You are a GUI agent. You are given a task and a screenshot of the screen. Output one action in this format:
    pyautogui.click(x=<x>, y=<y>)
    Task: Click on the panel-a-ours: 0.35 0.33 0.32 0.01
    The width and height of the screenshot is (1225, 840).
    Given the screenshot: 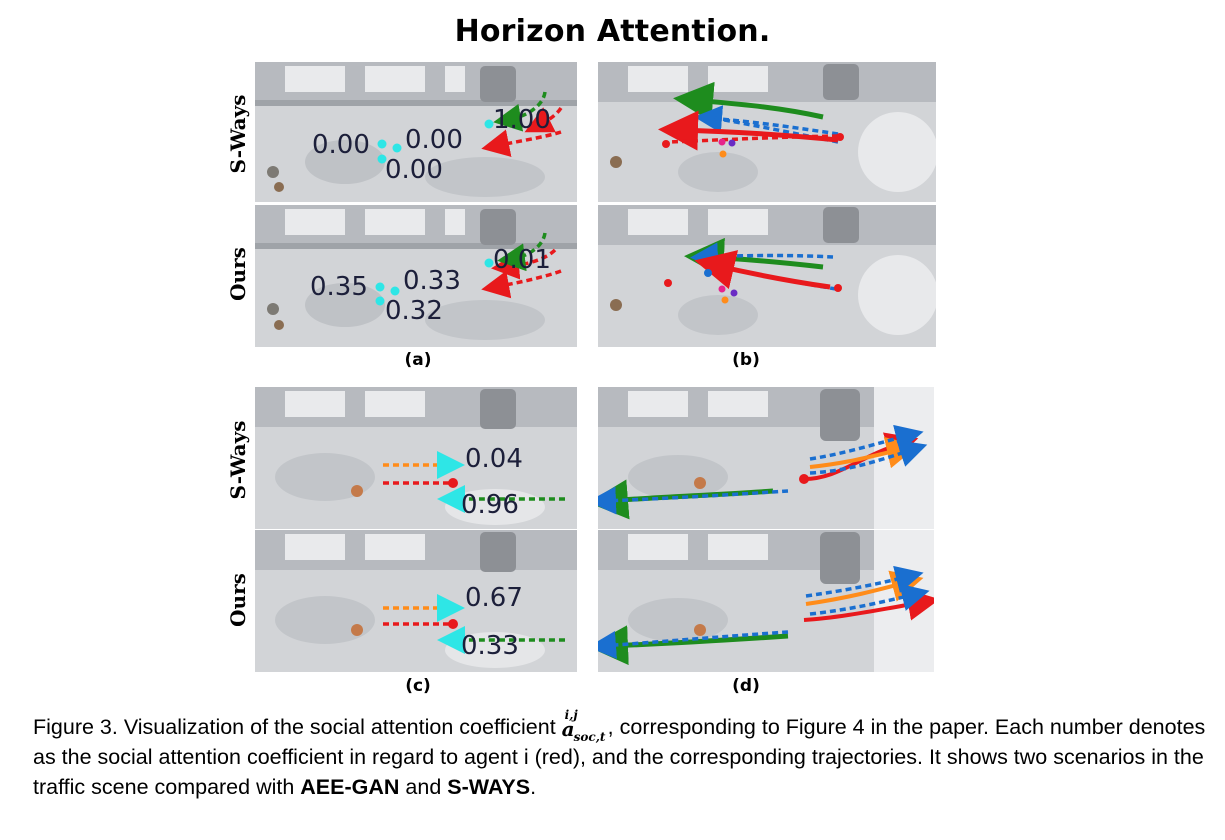 What is the action you would take?
    pyautogui.click(x=416, y=276)
    